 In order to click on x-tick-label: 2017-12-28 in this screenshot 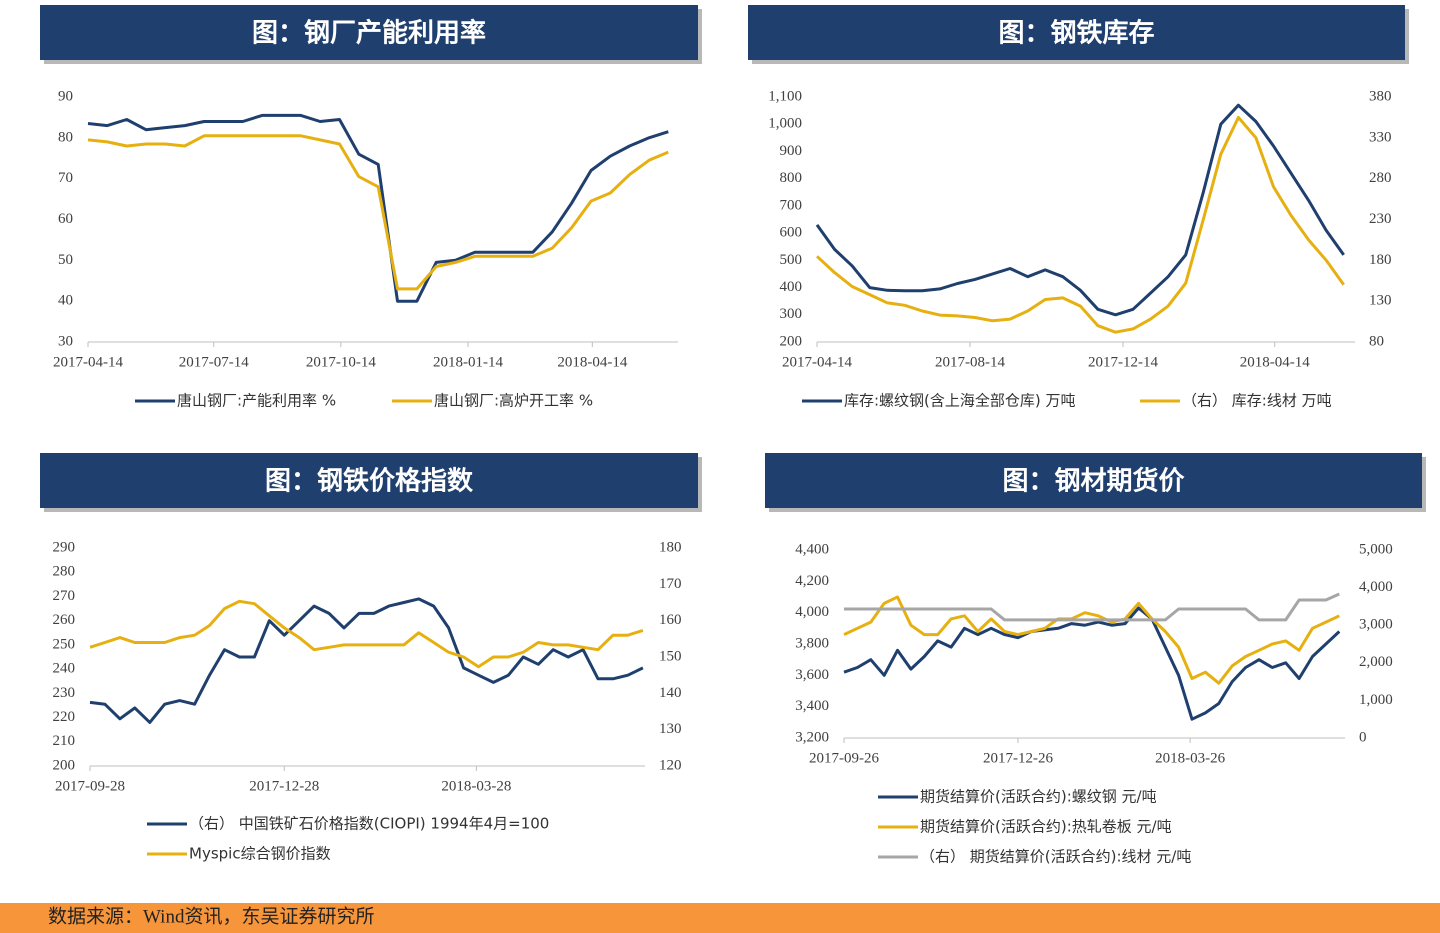, I will do `click(284, 786)`.